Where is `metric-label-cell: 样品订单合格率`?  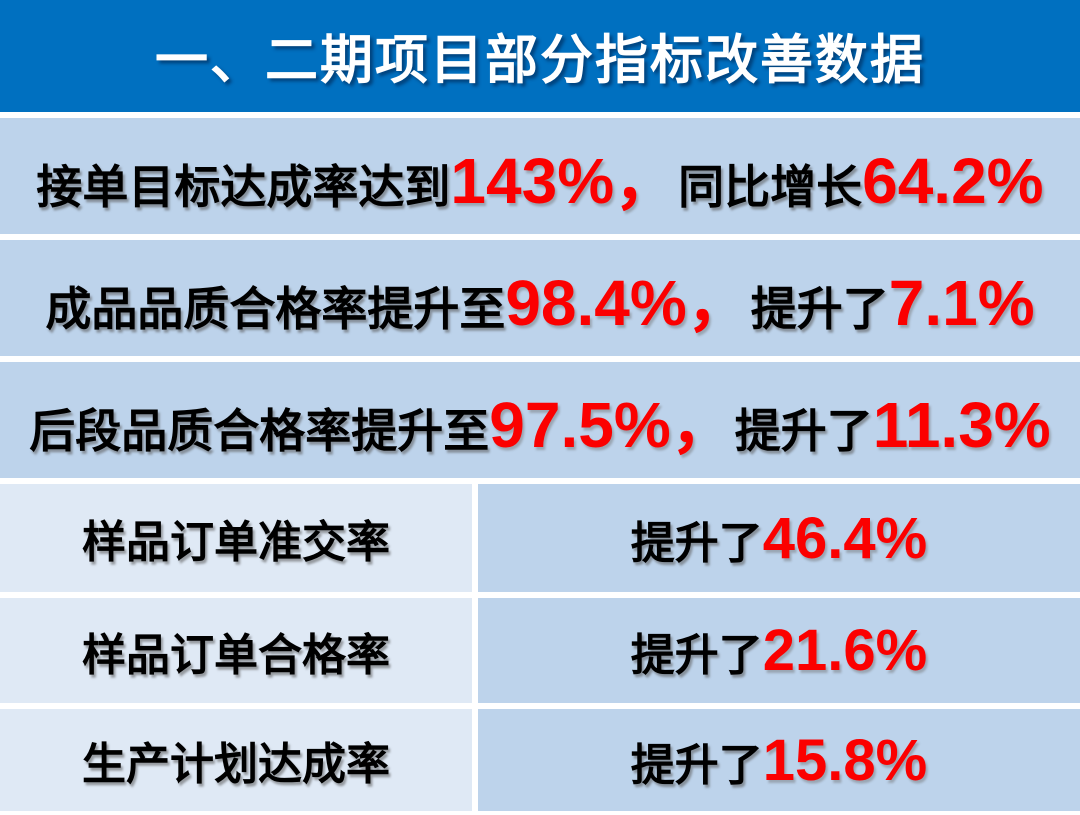 metric-label-cell: 样品订单合格率 is located at coordinates (236, 650).